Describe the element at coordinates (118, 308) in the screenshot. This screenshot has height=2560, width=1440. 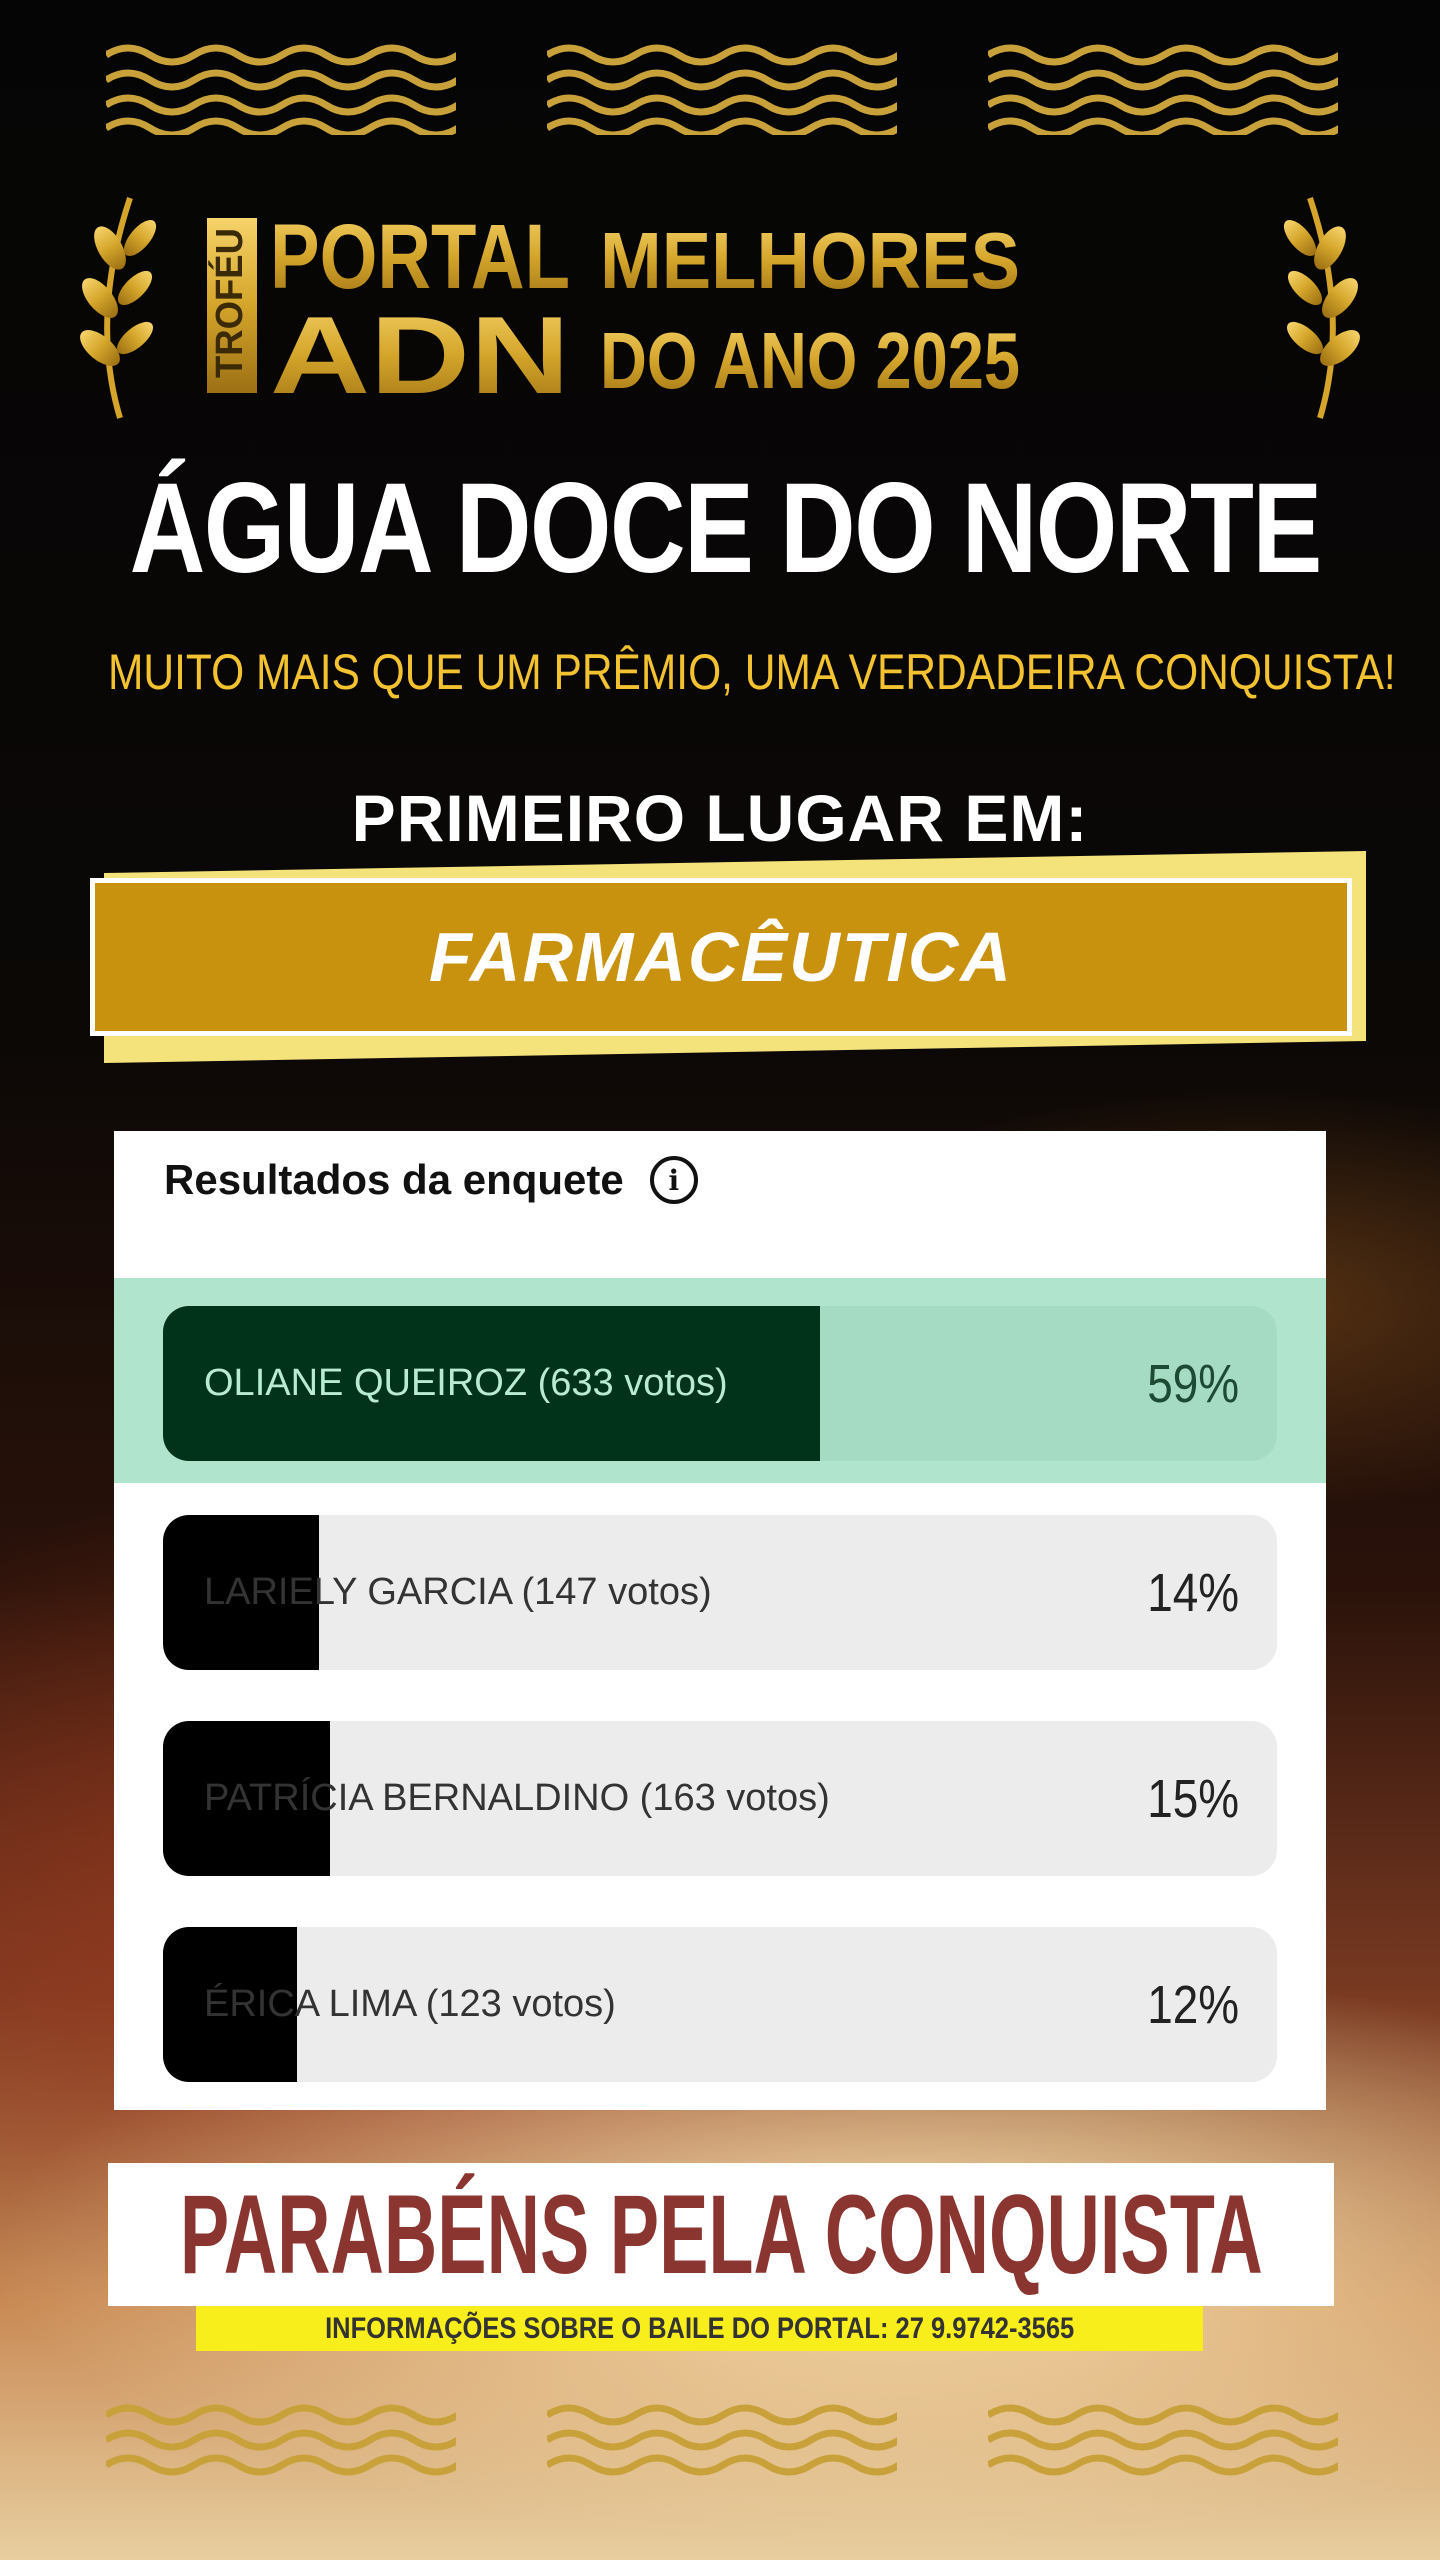
I see `laurel-left-icon` at that location.